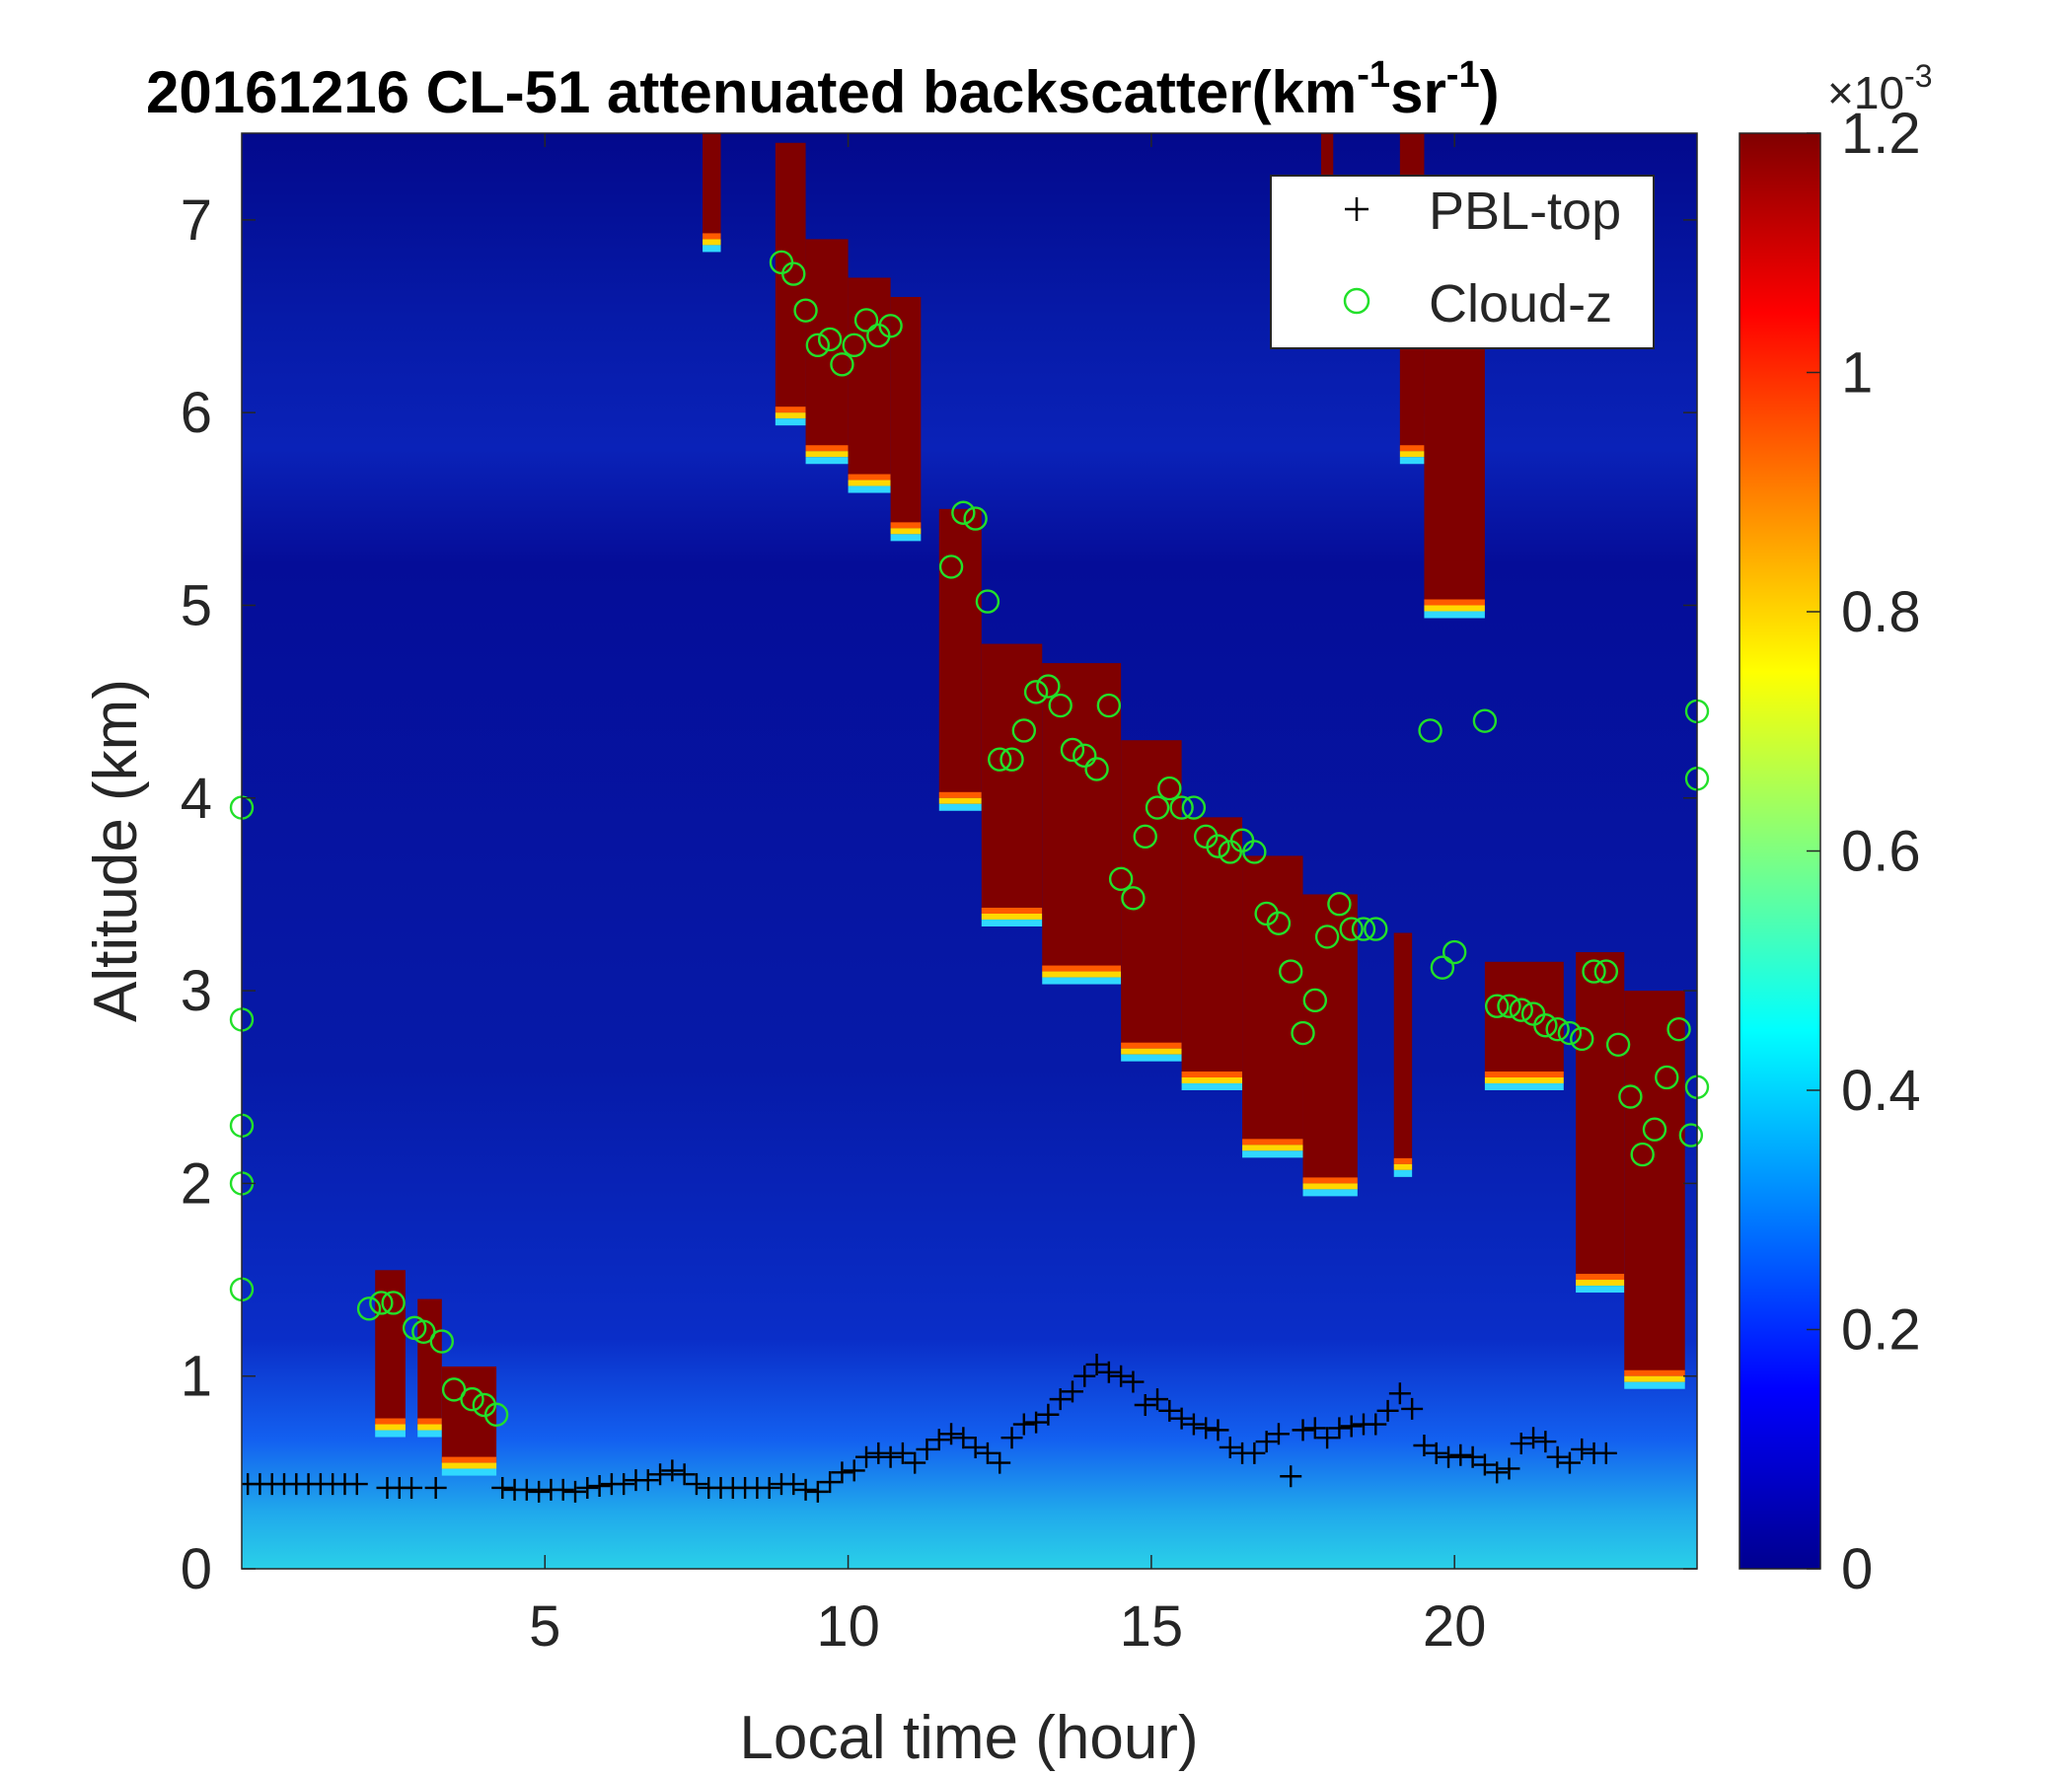 This screenshot has height=1776, width=2072. What do you see at coordinates (929, 1428) in the screenshot?
I see `pbl-top-series` at bounding box center [929, 1428].